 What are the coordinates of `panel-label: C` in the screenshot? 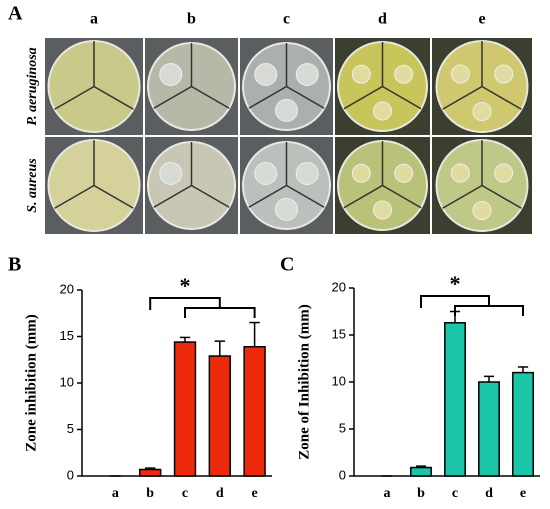 It's located at (287, 265).